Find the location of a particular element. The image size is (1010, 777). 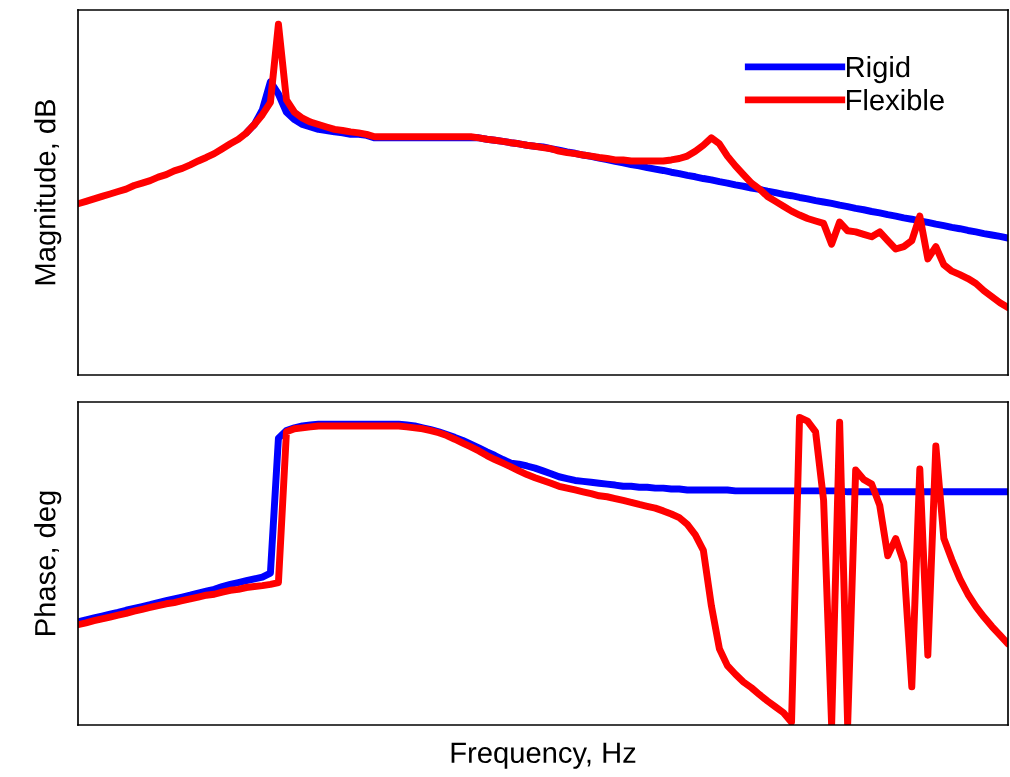

y-axis-title: Phase, deg is located at coordinates (48, 563).